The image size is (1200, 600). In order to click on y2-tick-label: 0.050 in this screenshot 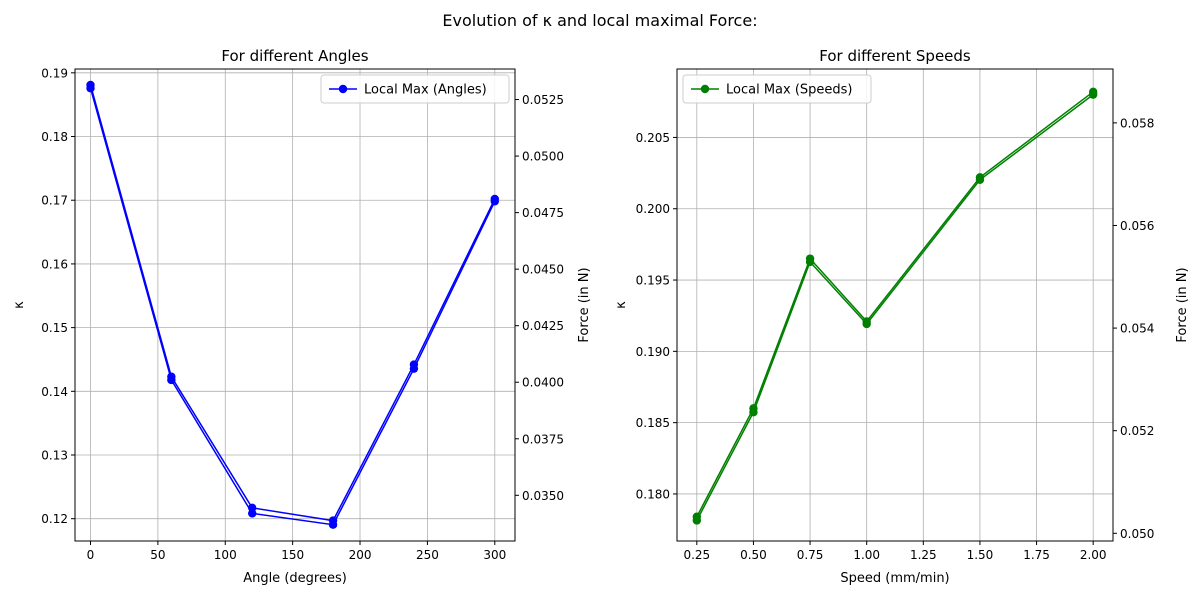, I will do `click(1137, 534)`.